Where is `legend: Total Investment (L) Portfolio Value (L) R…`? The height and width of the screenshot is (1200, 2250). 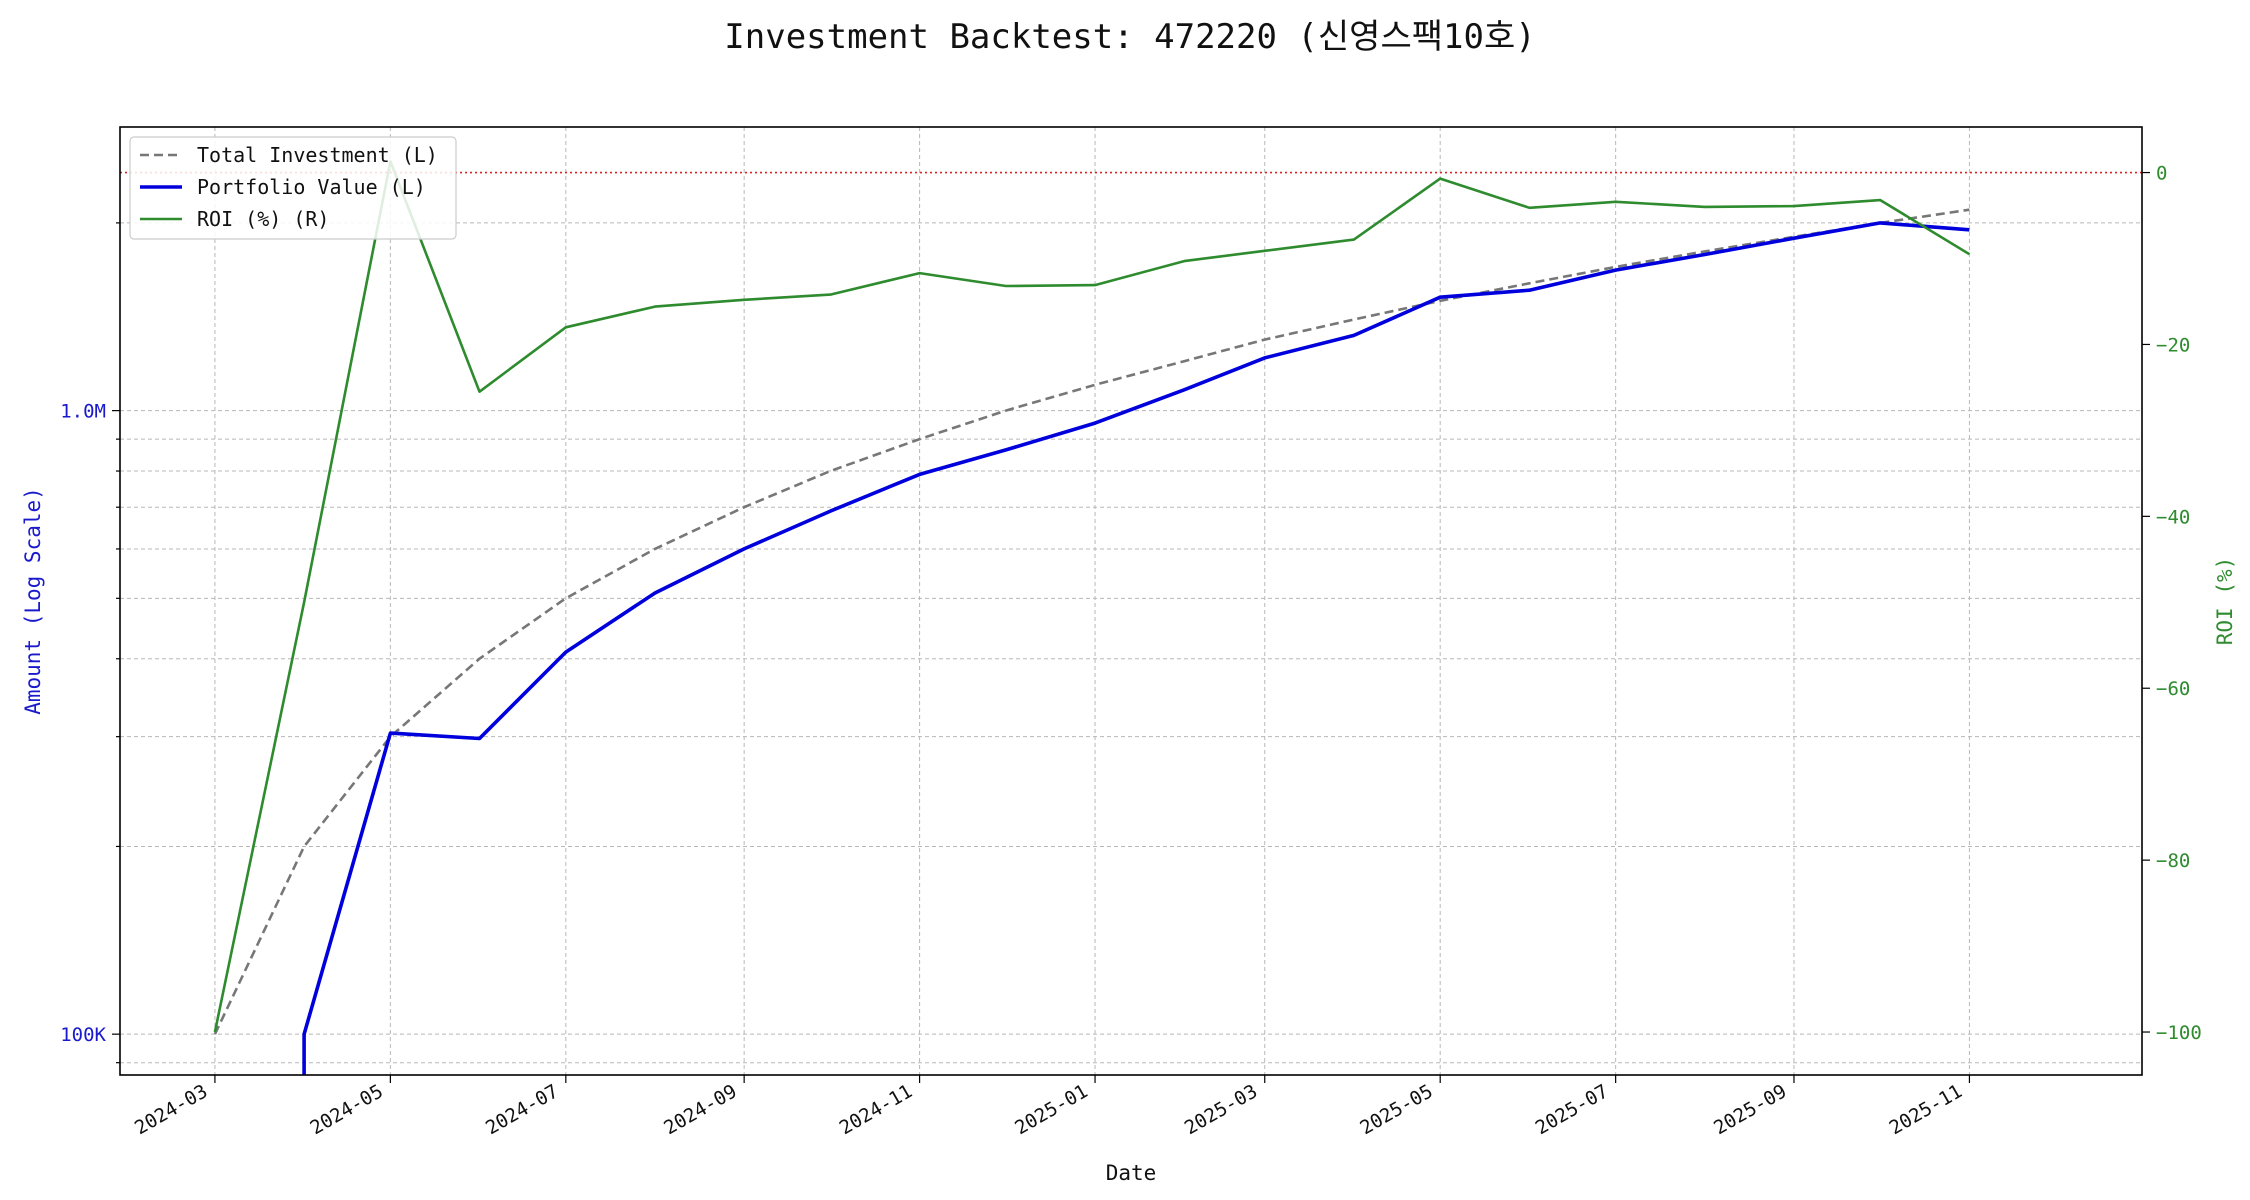
legend: Total Investment (L) Portfolio Value (L) R… is located at coordinates (293, 188).